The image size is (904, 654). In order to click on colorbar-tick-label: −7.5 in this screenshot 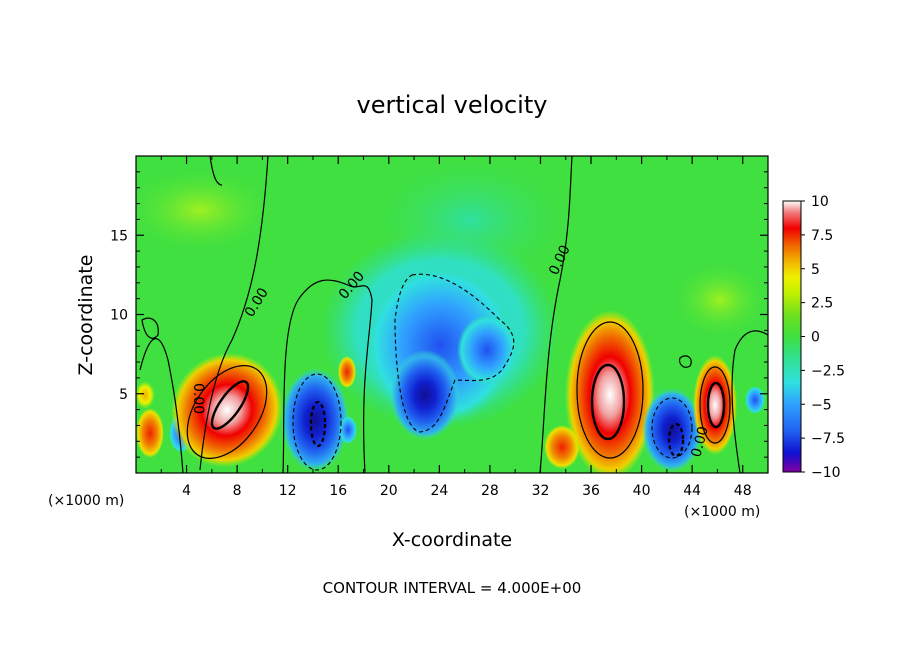, I will do `click(828, 439)`.